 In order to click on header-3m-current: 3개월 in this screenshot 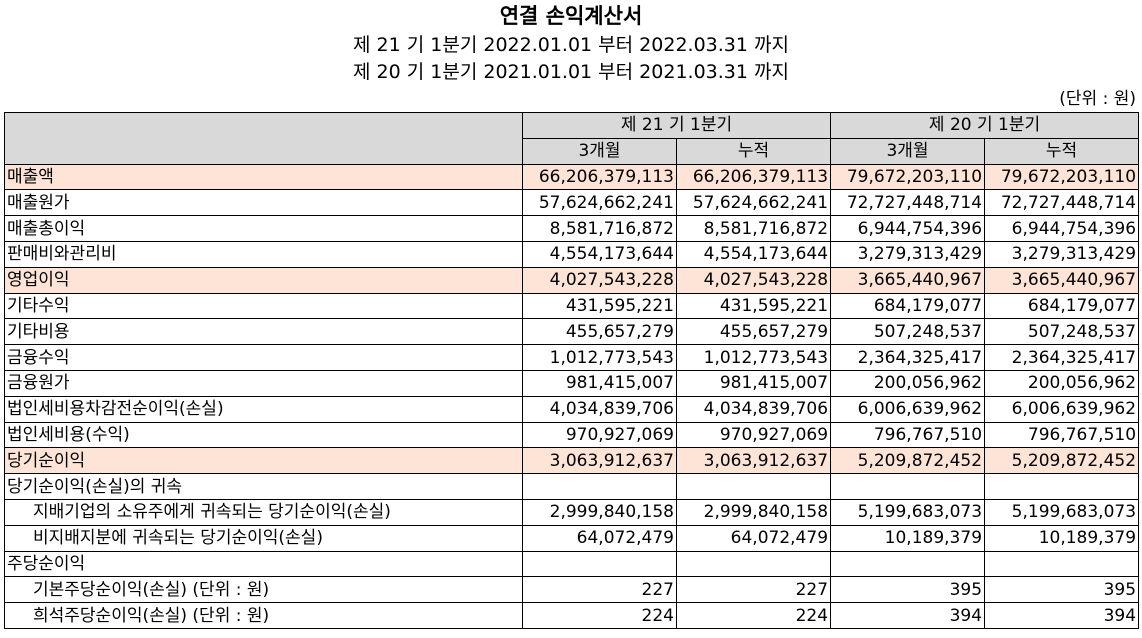, I will do `click(599, 151)`.